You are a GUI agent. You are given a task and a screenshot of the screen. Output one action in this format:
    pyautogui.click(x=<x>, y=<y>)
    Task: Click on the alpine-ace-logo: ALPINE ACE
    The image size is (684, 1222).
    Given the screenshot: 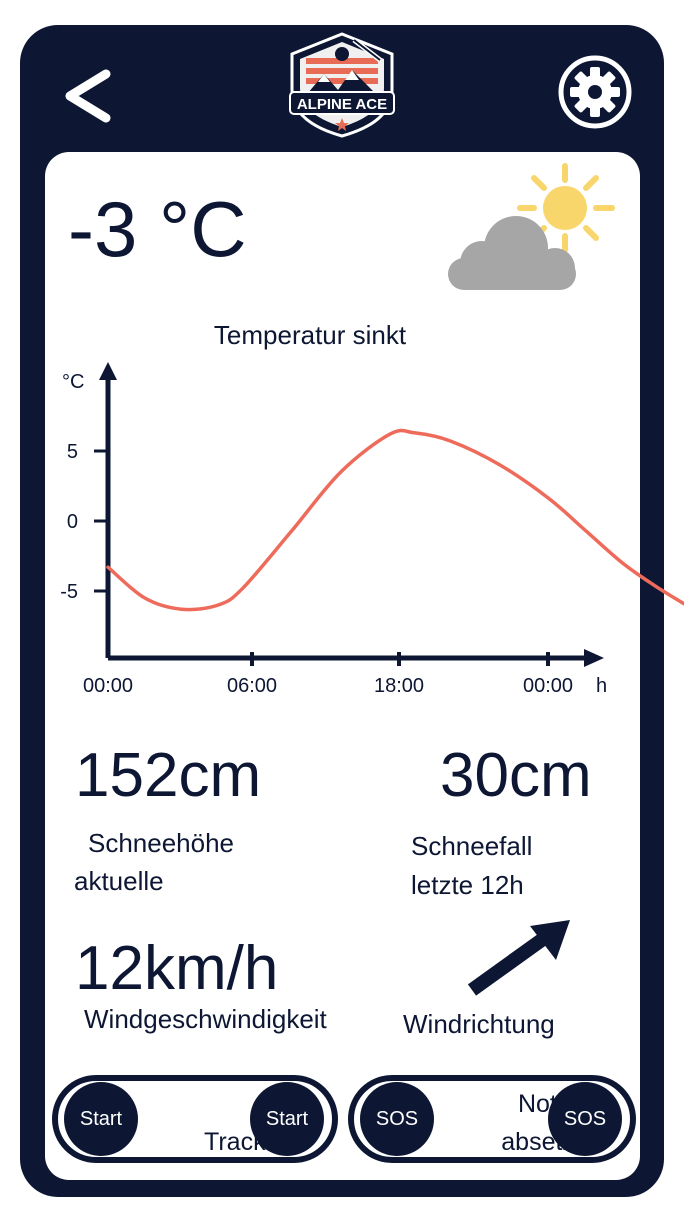 What is the action you would take?
    pyautogui.click(x=342, y=85)
    